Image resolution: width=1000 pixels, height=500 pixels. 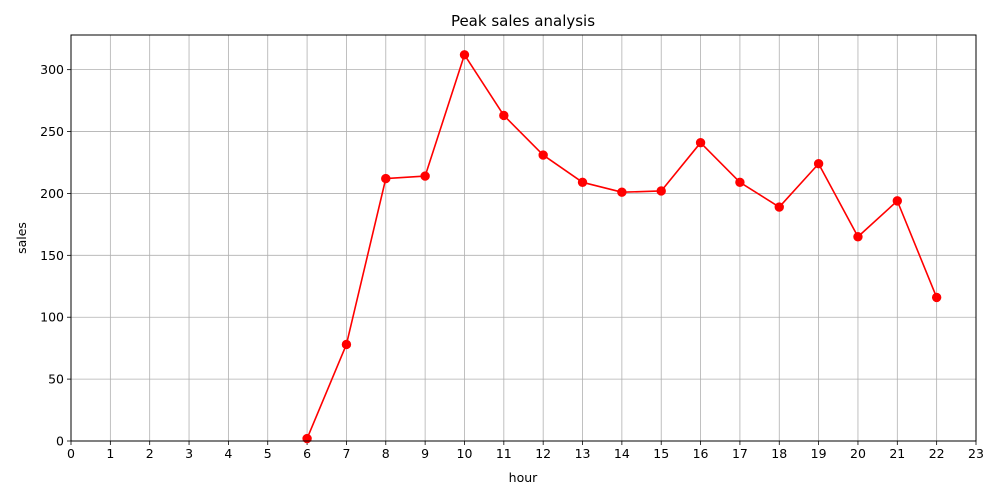 What do you see at coordinates (150, 453) in the screenshot?
I see `x-tick-label: 2` at bounding box center [150, 453].